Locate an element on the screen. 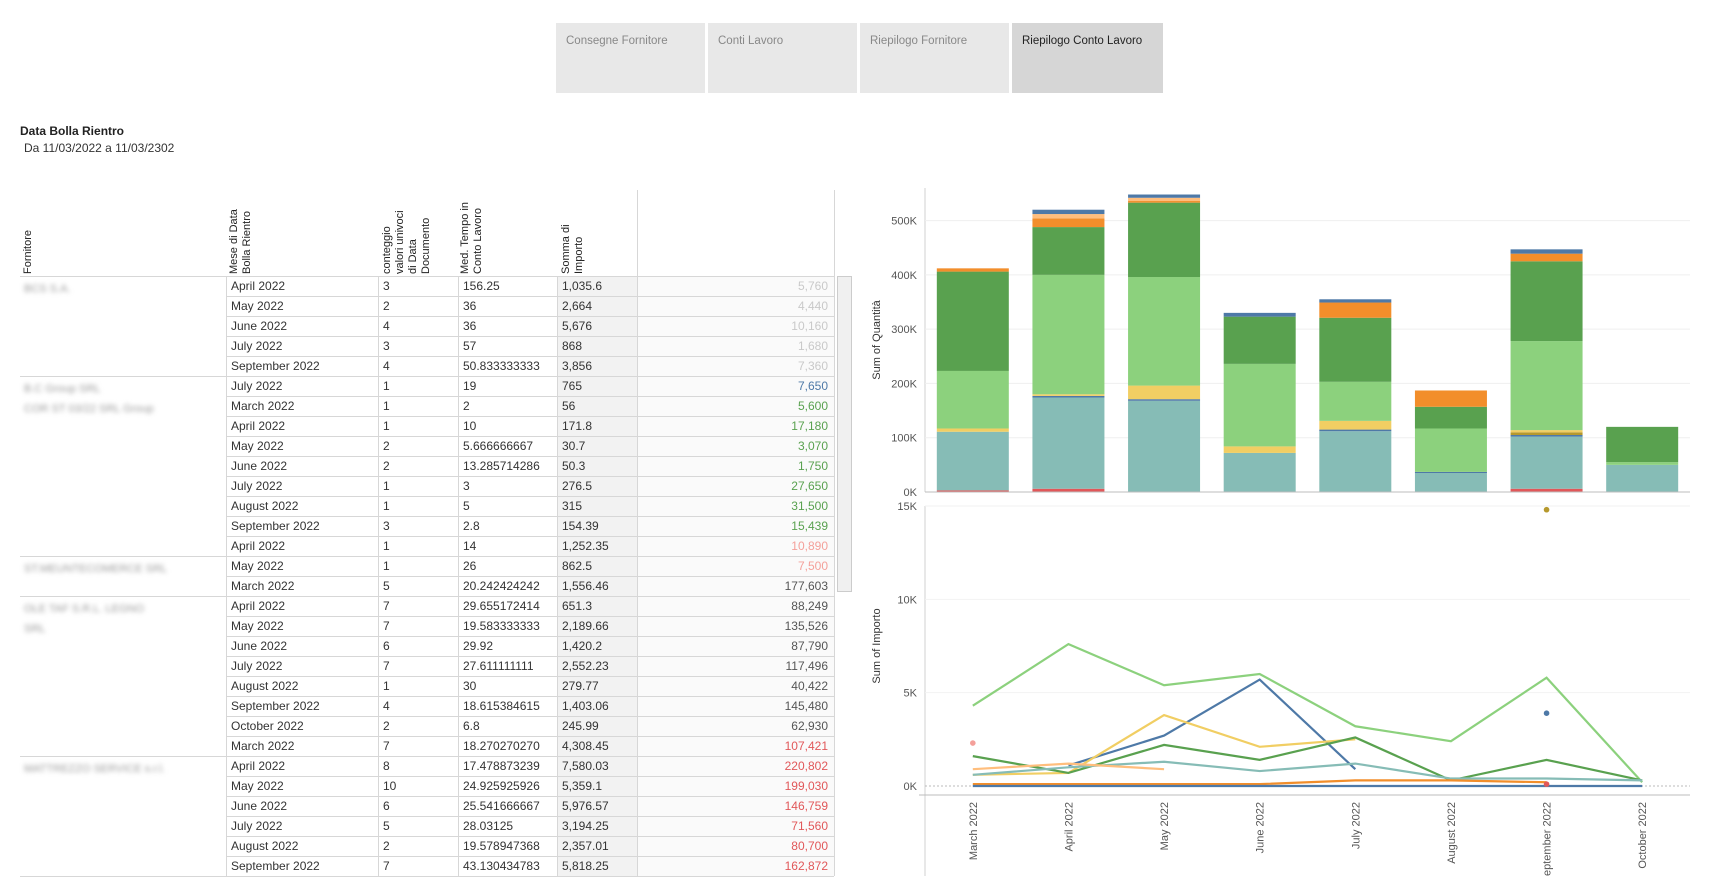 The width and height of the screenshot is (1709, 896). supplier-name: B.C Group SRL COR ST 03/22 SRL Group is located at coordinates (89, 399).